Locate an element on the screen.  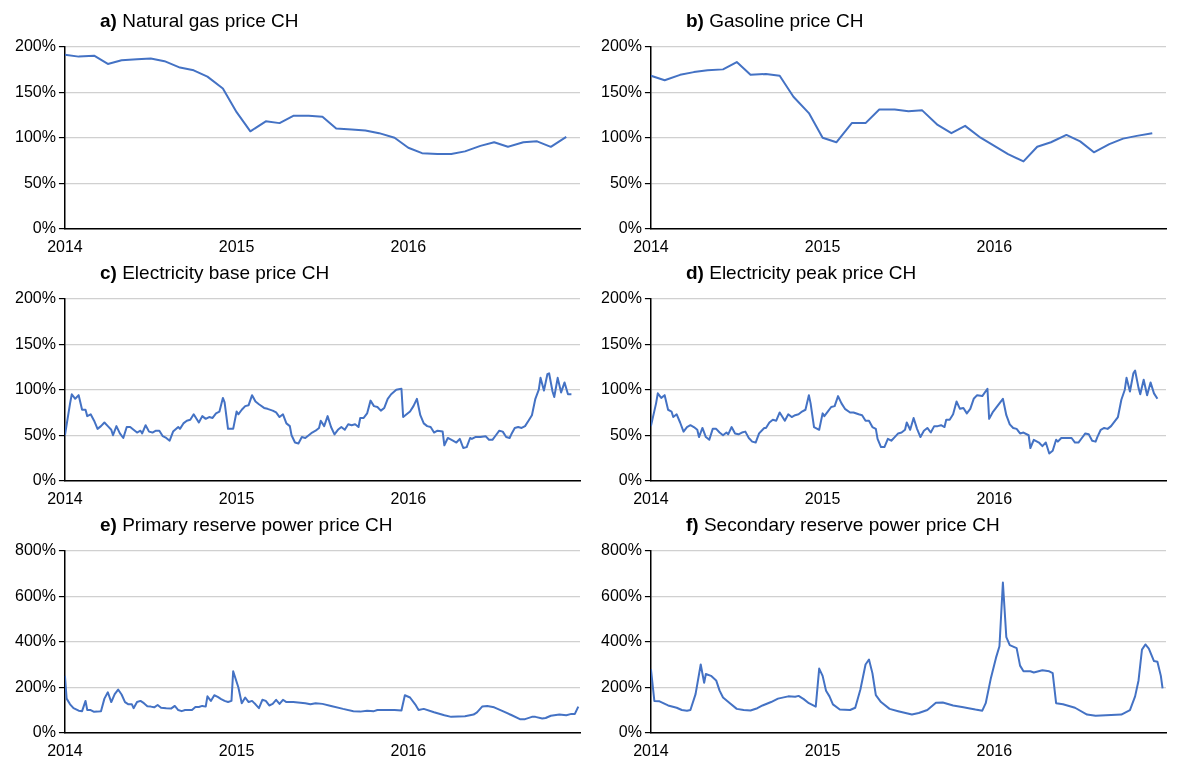
chart-title: d) Electricity peak price CH is located at coordinates (801, 272).